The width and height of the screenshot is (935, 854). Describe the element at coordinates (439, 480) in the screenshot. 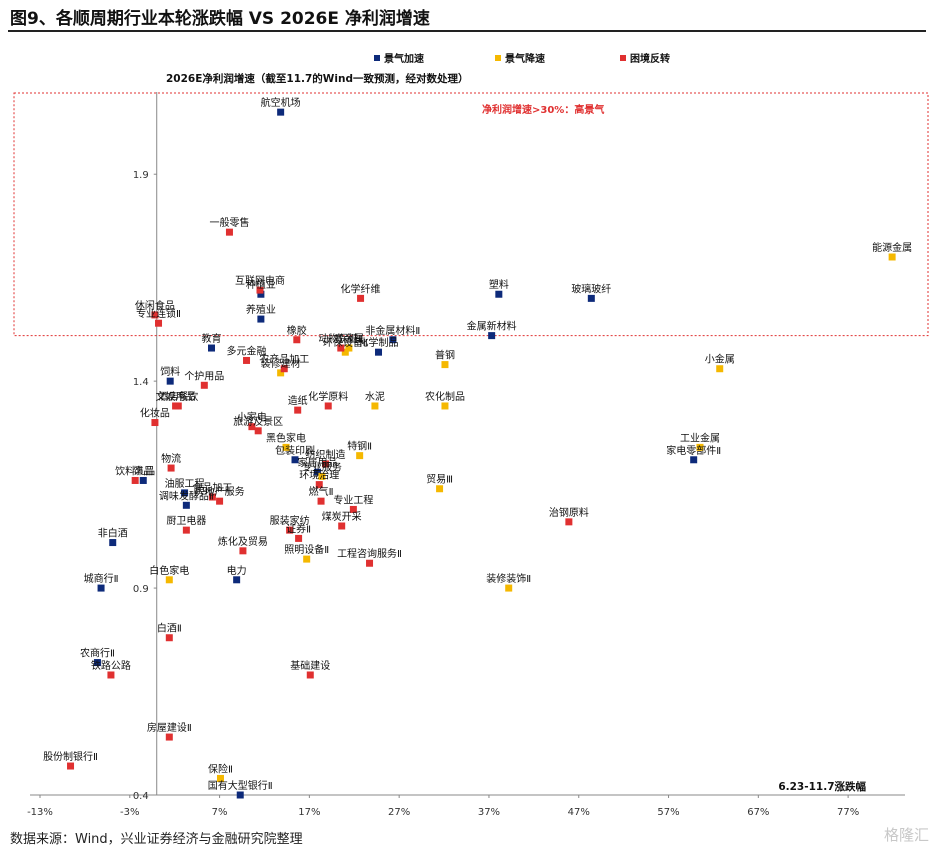

I see `point-label: 贸易Ⅲ` at that location.